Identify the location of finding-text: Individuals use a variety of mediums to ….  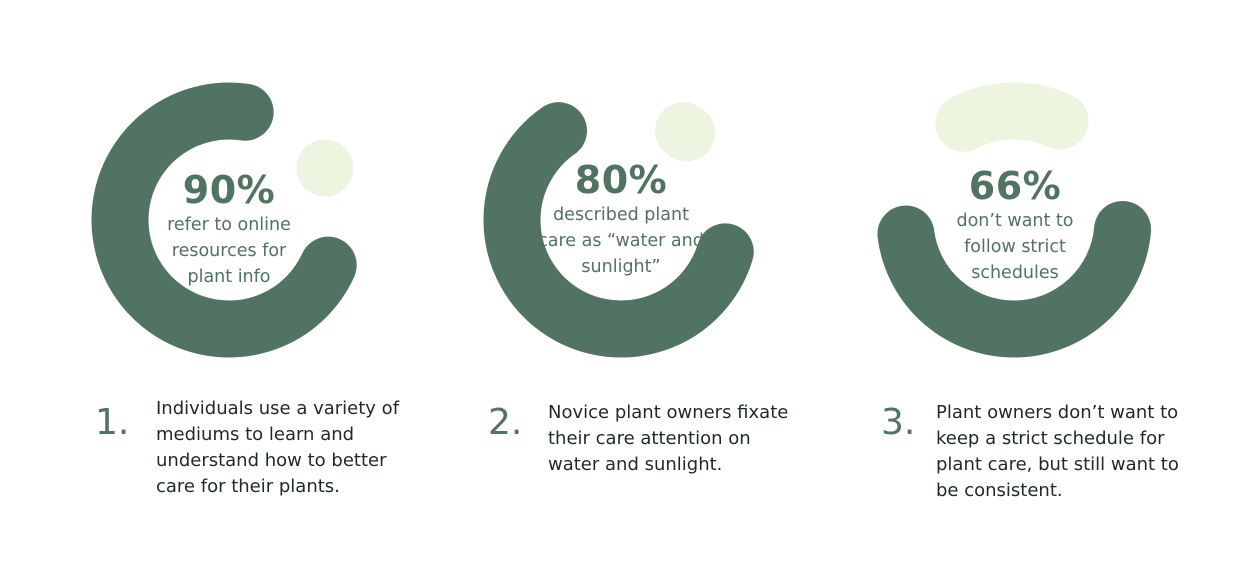
(278, 447).